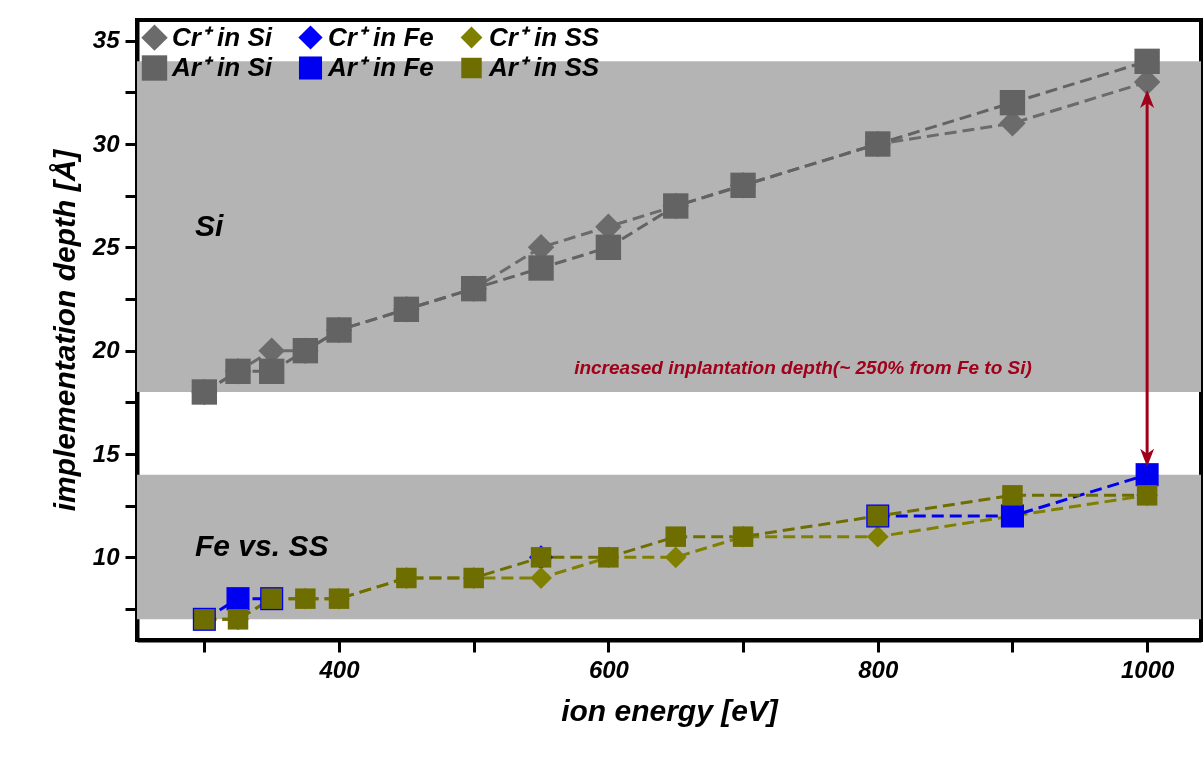  What do you see at coordinates (106, 453) in the screenshot?
I see `y-tick-label: 15` at bounding box center [106, 453].